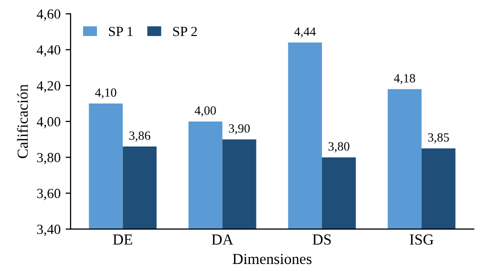 The width and height of the screenshot is (504, 276). I want to click on data-label: 4,00, so click(205, 111).